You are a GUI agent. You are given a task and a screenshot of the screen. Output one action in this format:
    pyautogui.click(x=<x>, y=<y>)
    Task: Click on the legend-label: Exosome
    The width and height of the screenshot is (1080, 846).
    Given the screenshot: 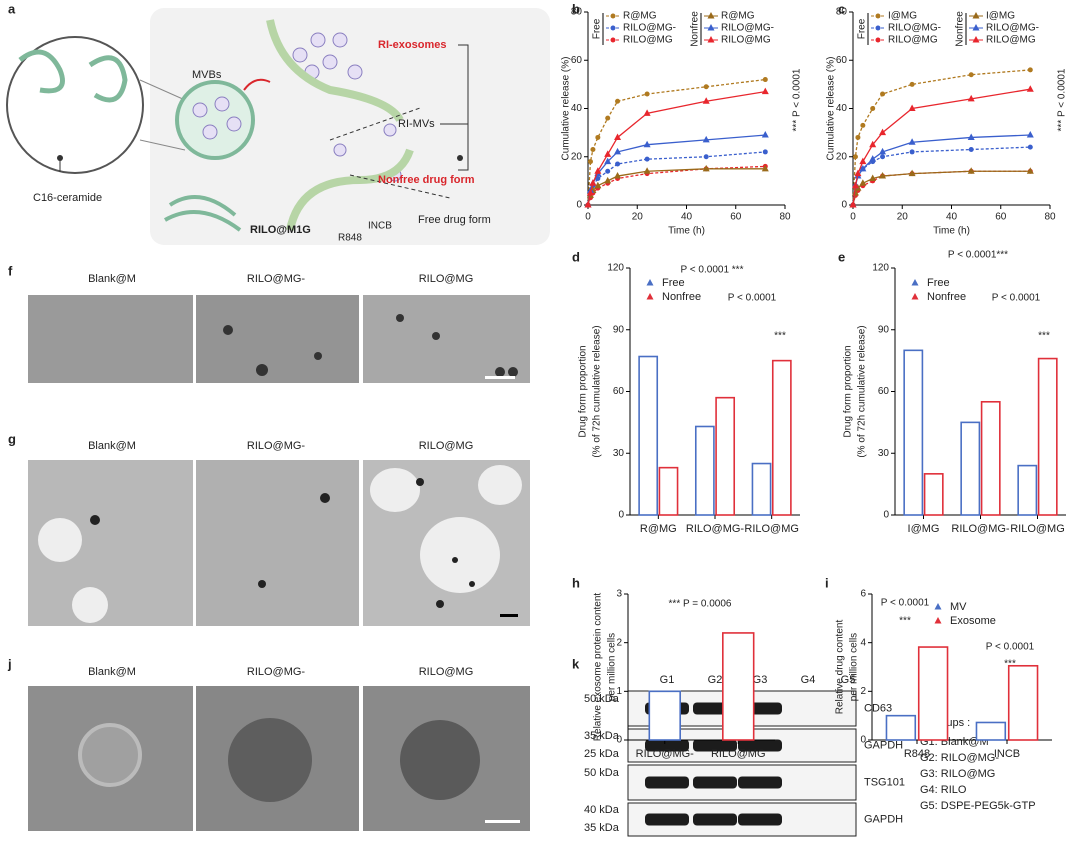 What is the action you would take?
    pyautogui.click(x=973, y=621)
    